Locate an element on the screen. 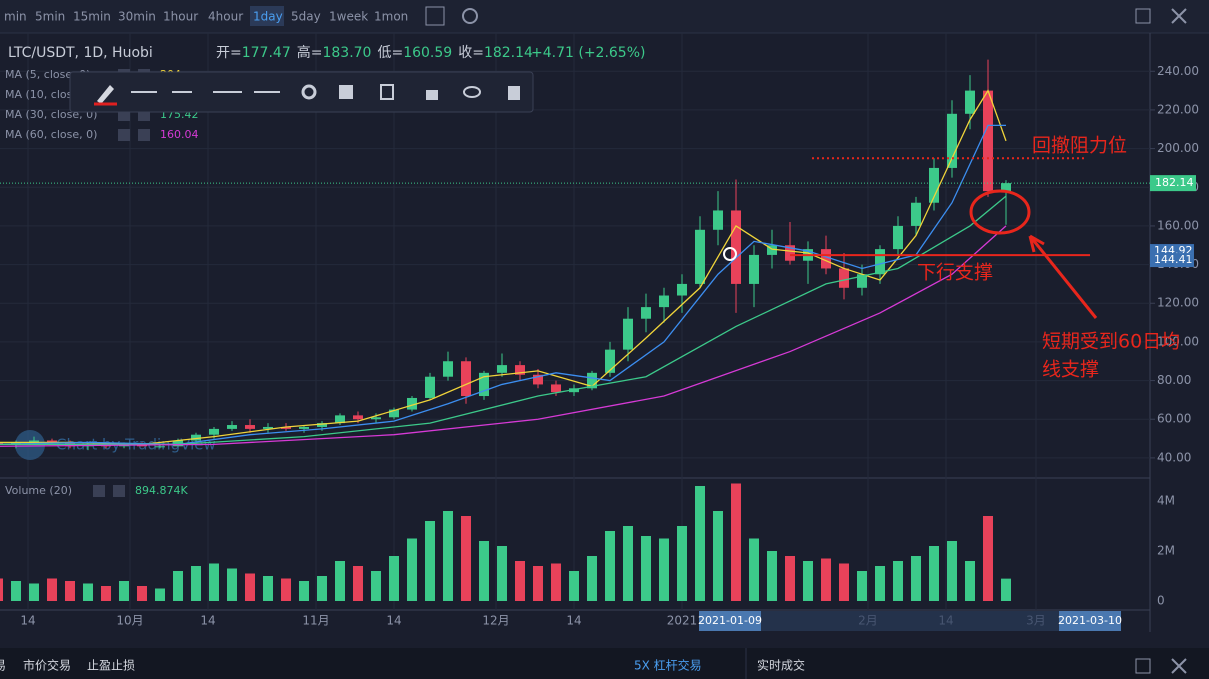 The image size is (1209, 679). leverage-link: 5X 杠杆交易 is located at coordinates (668, 665).